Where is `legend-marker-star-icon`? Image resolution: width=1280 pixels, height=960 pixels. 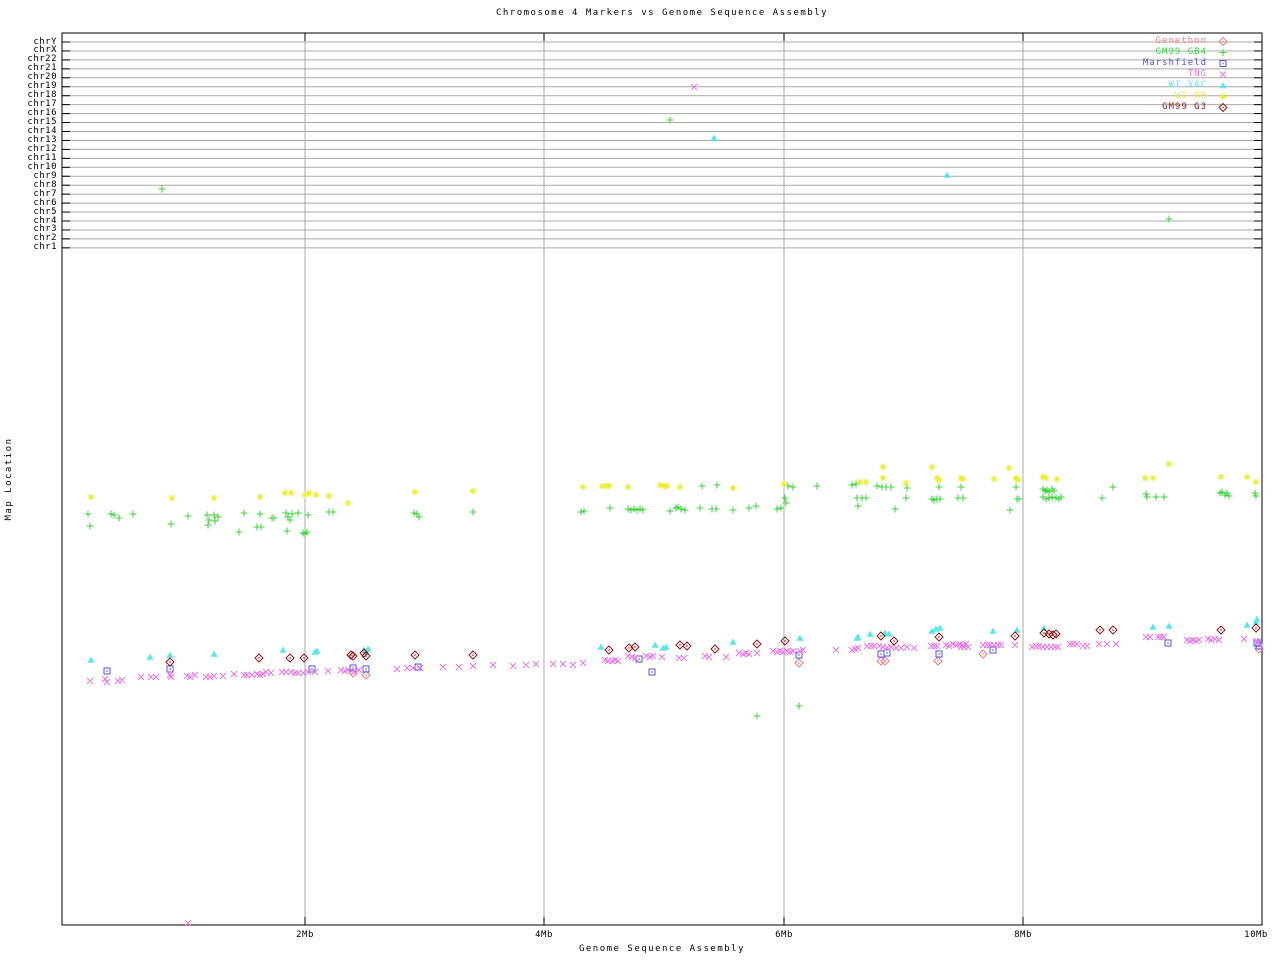 legend-marker-star-icon is located at coordinates (1223, 96).